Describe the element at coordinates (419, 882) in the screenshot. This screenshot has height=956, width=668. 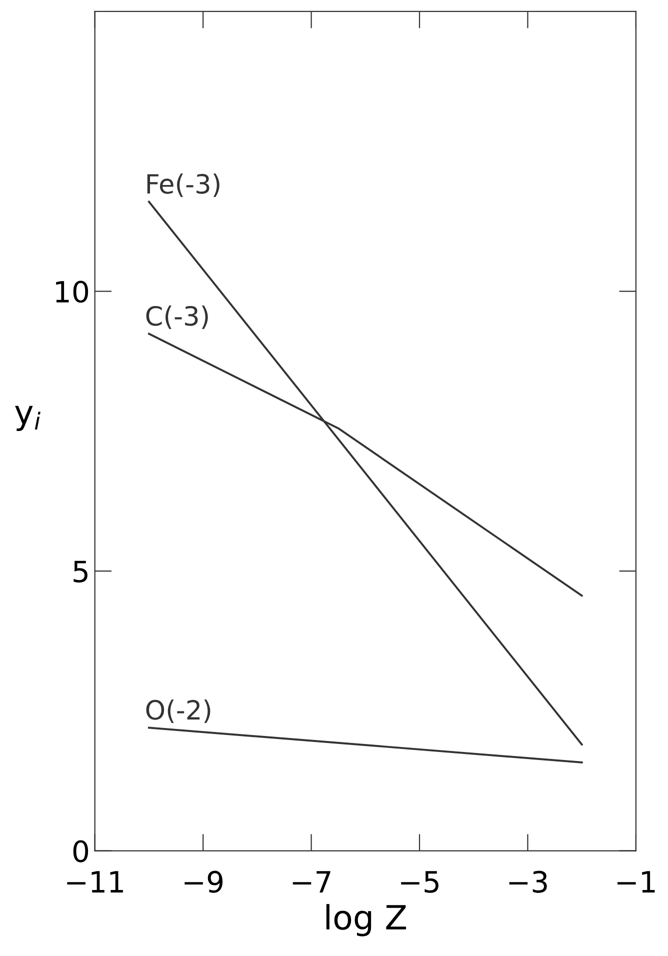
I see `x-tick-label: −5` at that location.